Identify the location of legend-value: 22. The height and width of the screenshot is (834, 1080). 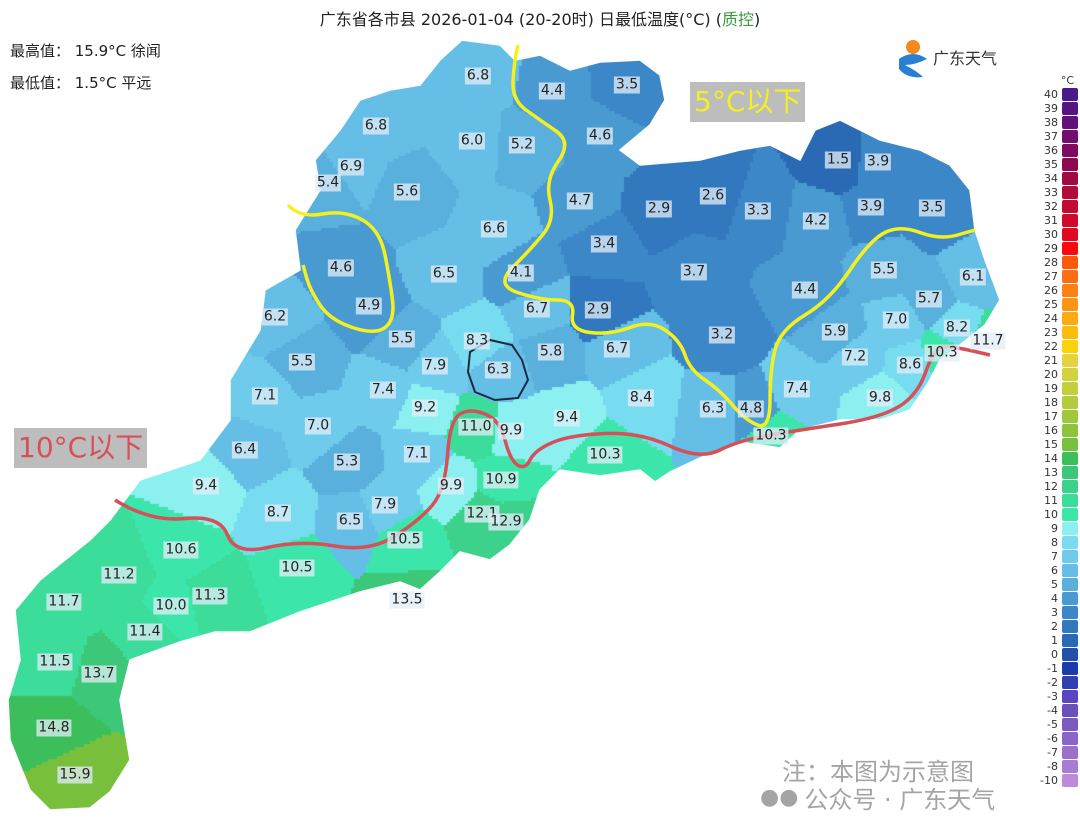
(1051, 346).